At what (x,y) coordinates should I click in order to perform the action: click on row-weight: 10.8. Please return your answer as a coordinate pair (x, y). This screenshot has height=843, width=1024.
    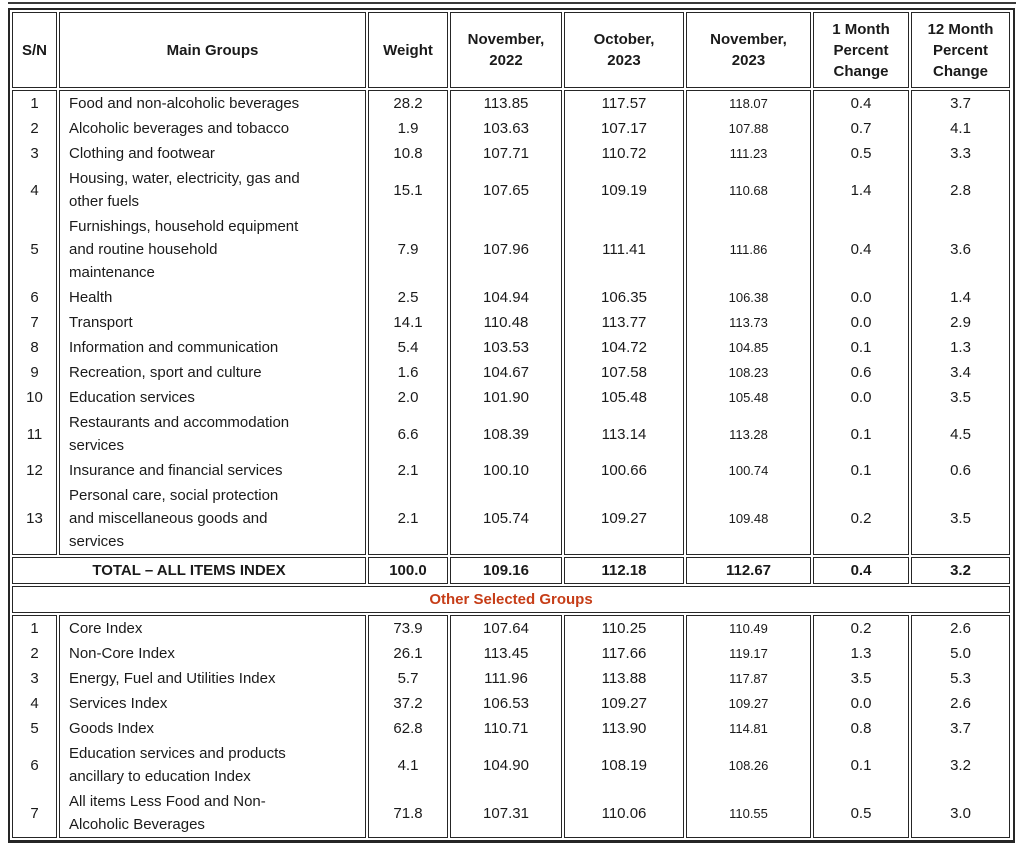
    Looking at the image, I should click on (408, 153).